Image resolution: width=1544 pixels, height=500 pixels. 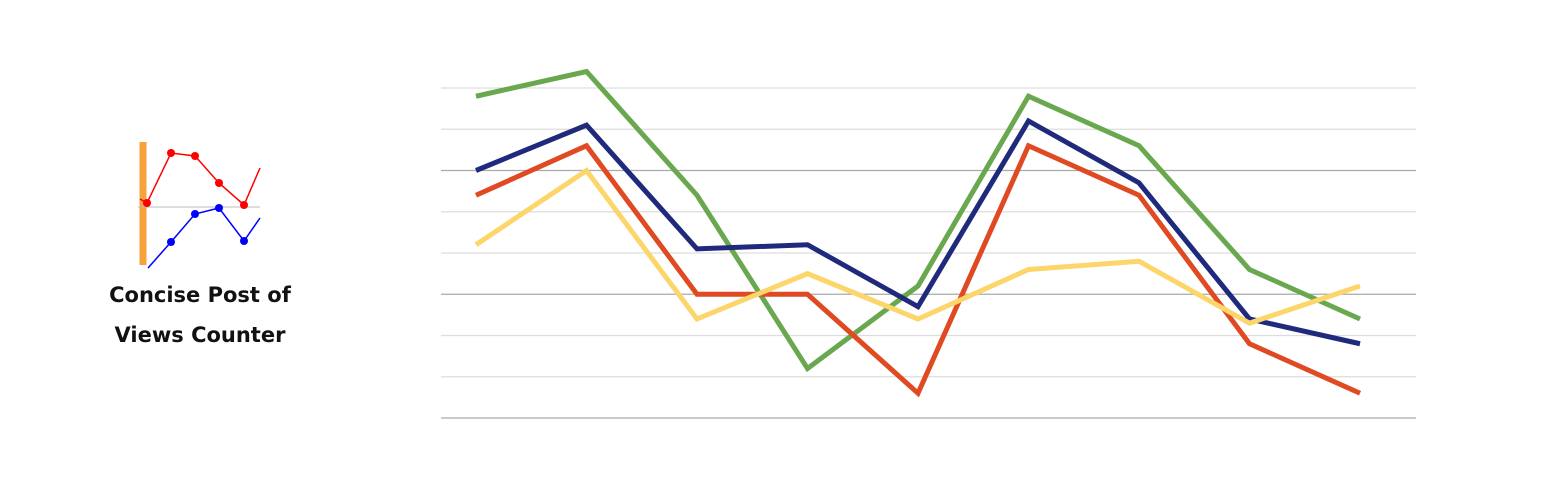 What do you see at coordinates (201, 335) in the screenshot?
I see `logo-title: Views Counter` at bounding box center [201, 335].